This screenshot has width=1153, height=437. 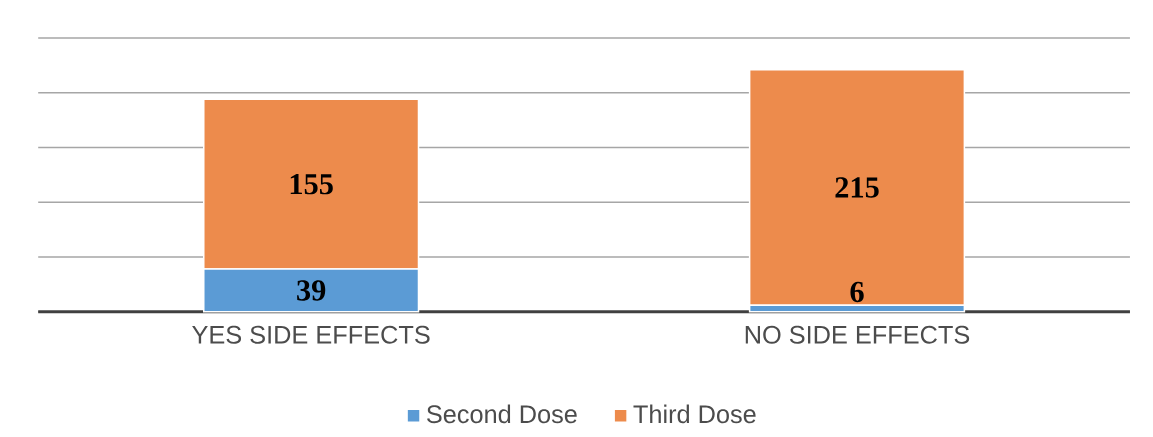 I want to click on x-tick-label: YES SIDE EFFECTS, so click(x=311, y=334).